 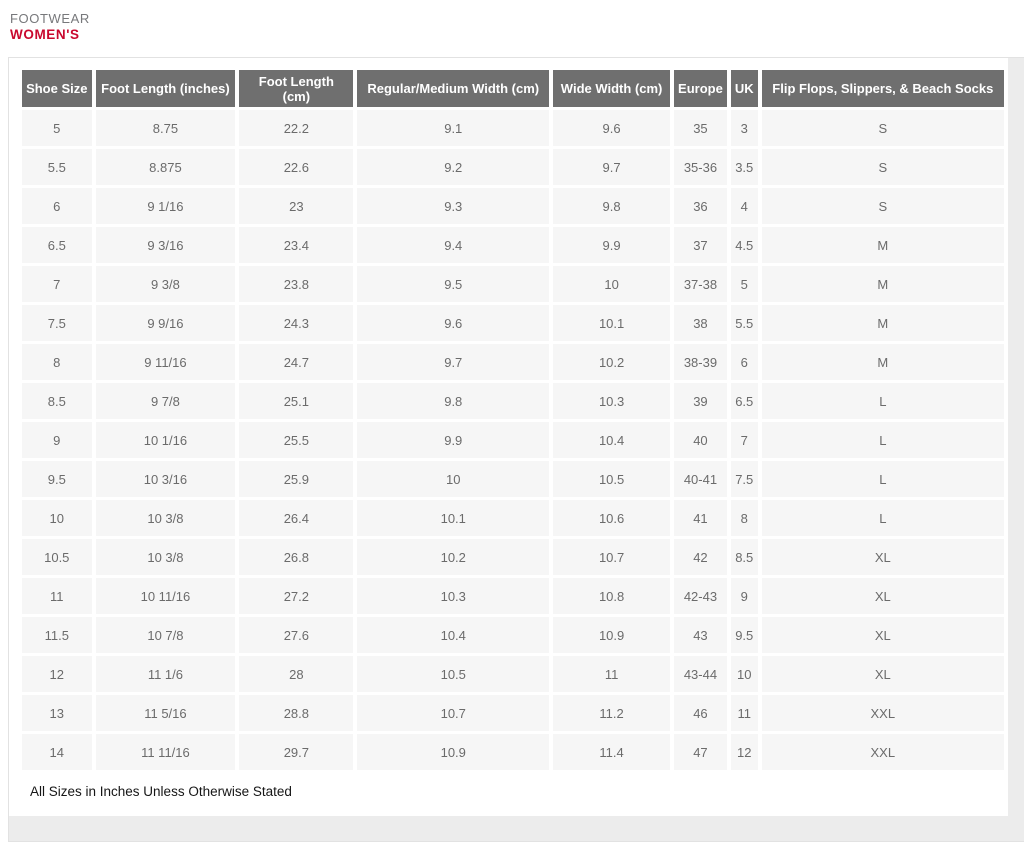 I want to click on table-cell: 36, so click(x=700, y=206).